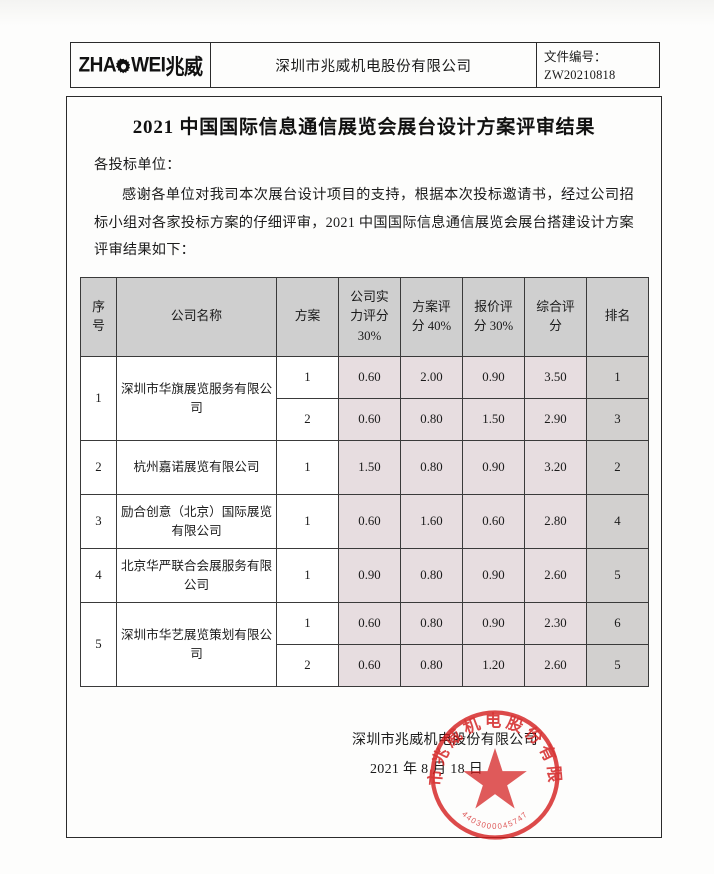 Image resolution: width=714 pixels, height=874 pixels. What do you see at coordinates (555, 467) in the screenshot?
I see `cell-total-score: 3.20` at bounding box center [555, 467].